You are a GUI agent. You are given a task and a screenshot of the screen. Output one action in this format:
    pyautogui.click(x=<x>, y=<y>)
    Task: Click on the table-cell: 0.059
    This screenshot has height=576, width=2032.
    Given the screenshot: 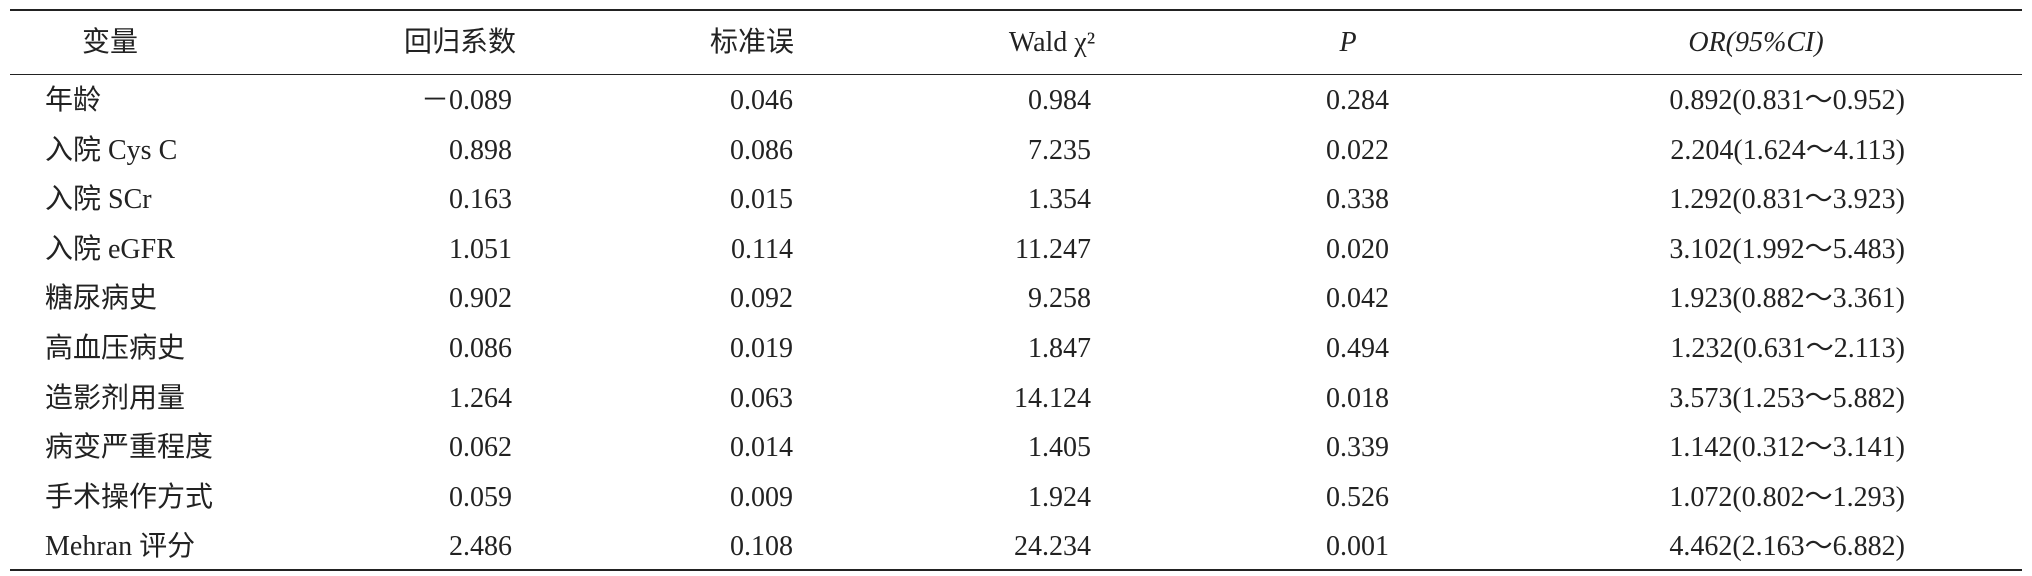 What is the action you would take?
    pyautogui.click(x=480, y=497)
    